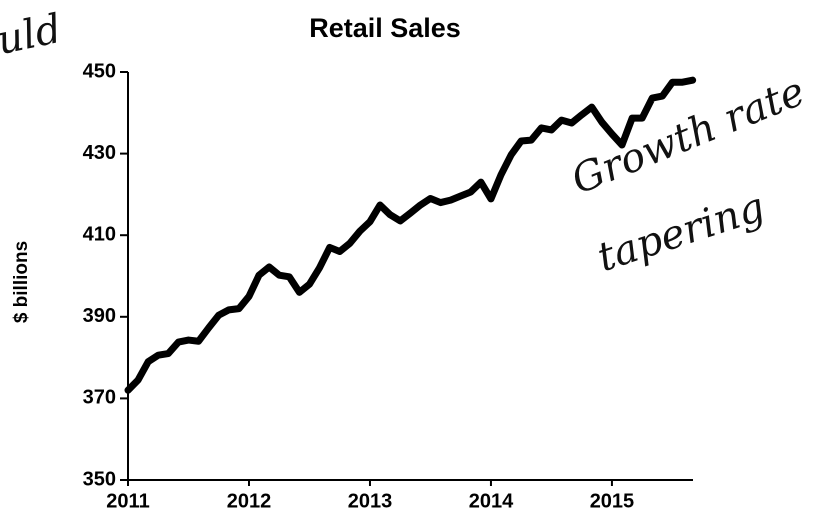 The image size is (834, 530). I want to click on chart-title: Retail Sales, so click(385, 28).